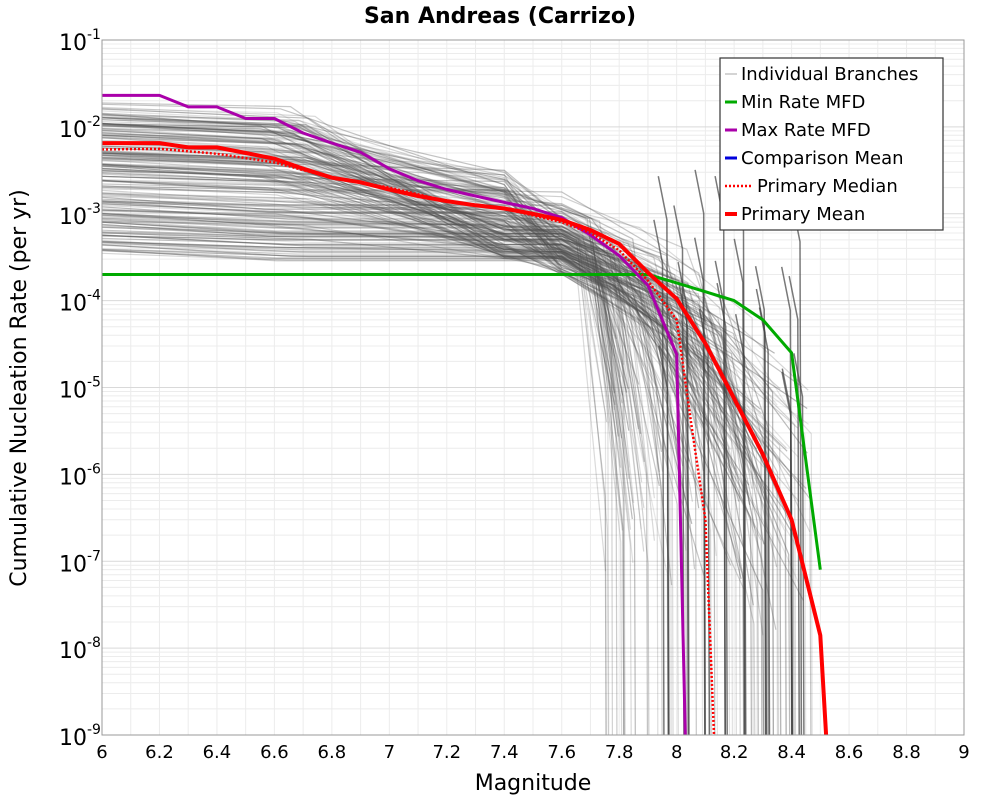 The image size is (1000, 800). What do you see at coordinates (831, 144) in the screenshot?
I see `legend-box` at bounding box center [831, 144].